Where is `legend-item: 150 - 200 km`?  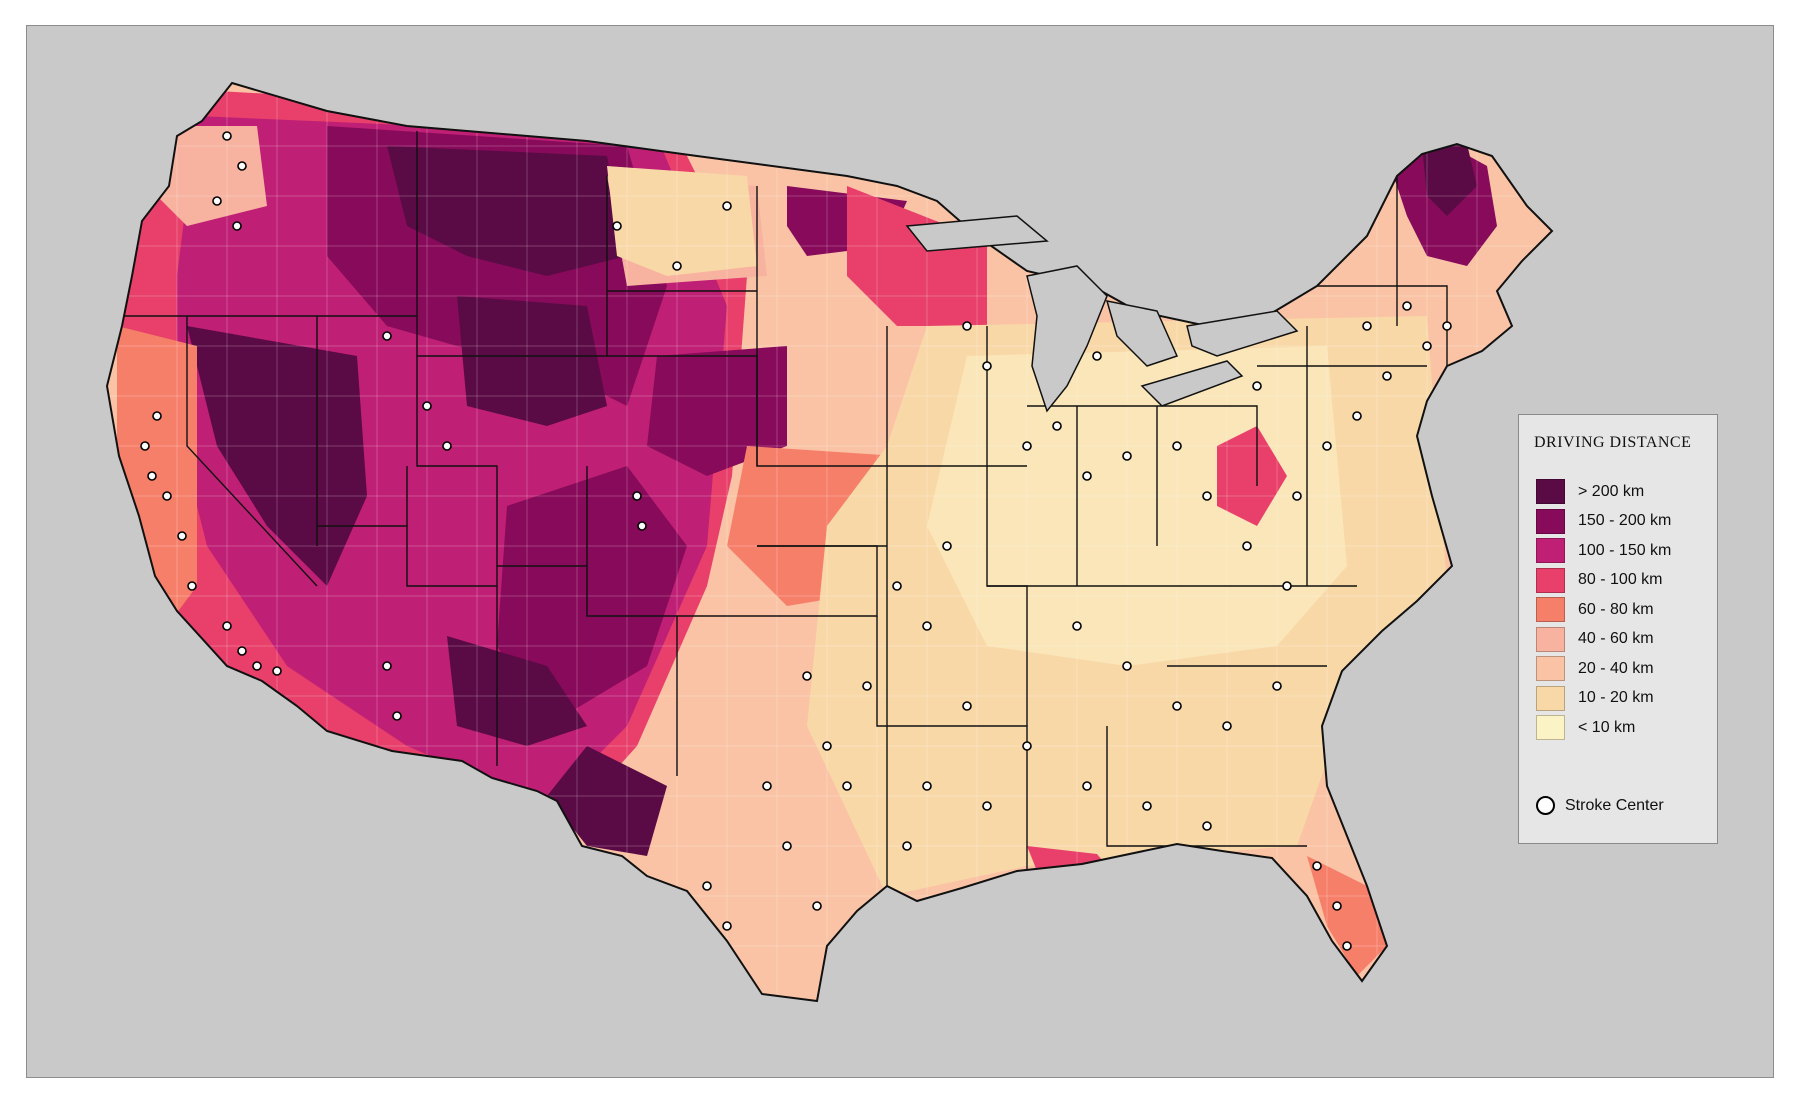
legend-item: 150 - 200 km is located at coordinates (1603, 522).